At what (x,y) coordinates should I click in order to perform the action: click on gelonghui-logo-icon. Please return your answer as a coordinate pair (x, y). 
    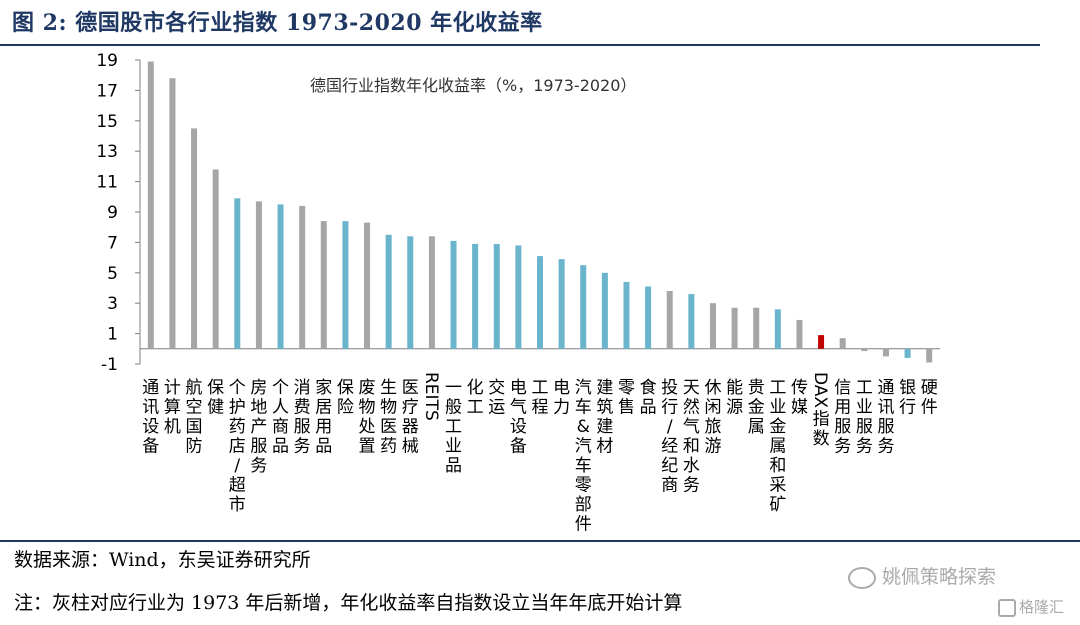
    Looking at the image, I should click on (1007, 607).